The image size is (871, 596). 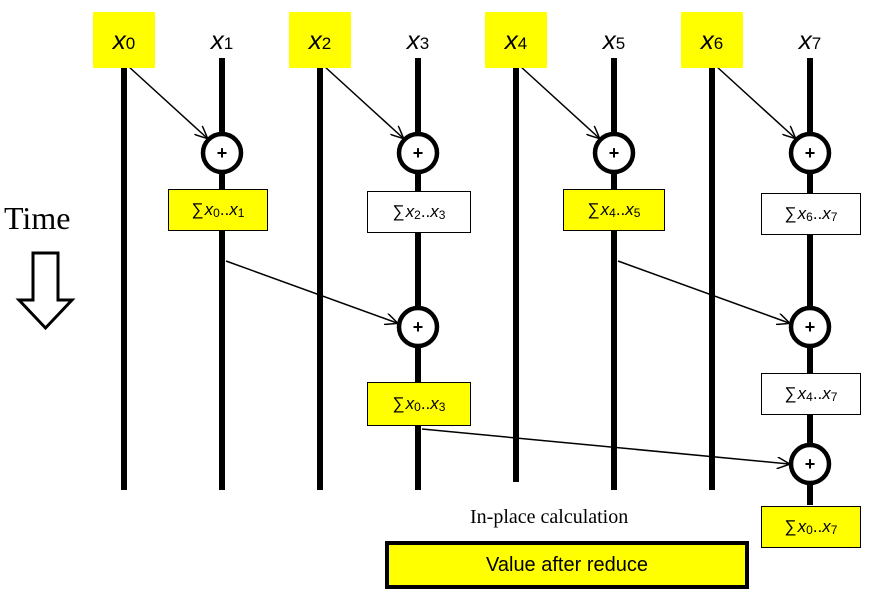 What do you see at coordinates (549, 517) in the screenshot?
I see `caption: In-place calculation` at bounding box center [549, 517].